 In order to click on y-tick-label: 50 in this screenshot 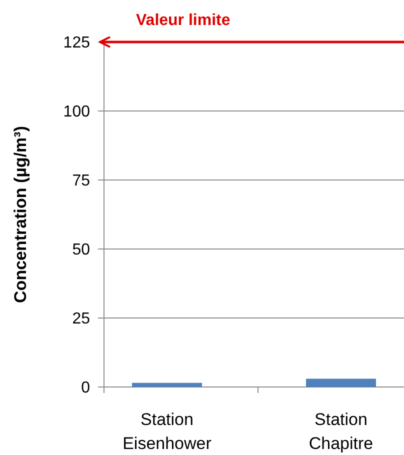, I will do `click(81, 250)`.